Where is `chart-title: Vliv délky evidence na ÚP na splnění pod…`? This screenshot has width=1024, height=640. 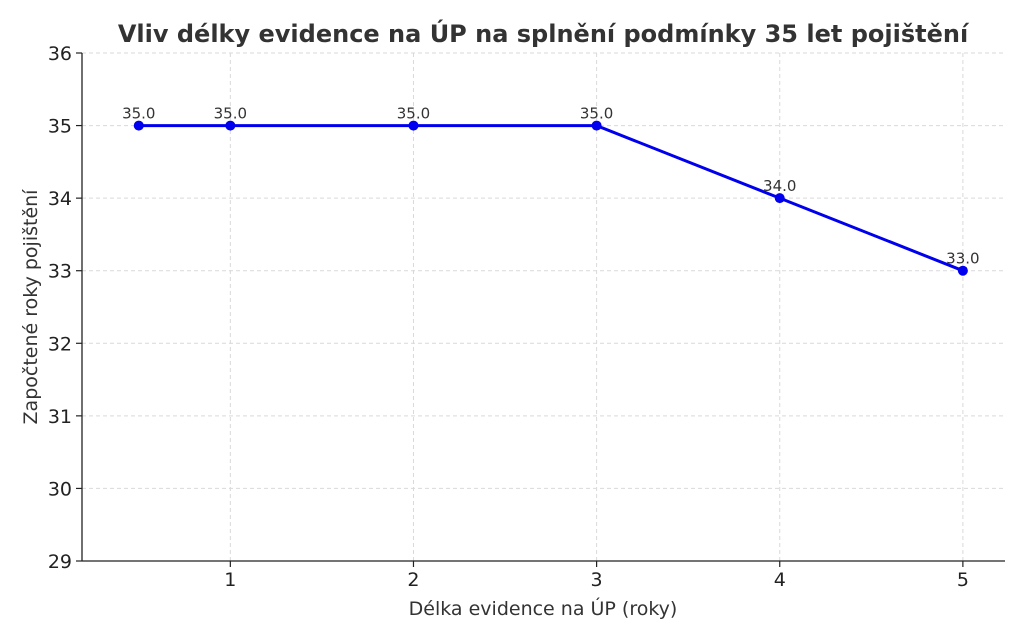
chart-title: Vliv délky evidence na ÚP na splnění pod… is located at coordinates (544, 33).